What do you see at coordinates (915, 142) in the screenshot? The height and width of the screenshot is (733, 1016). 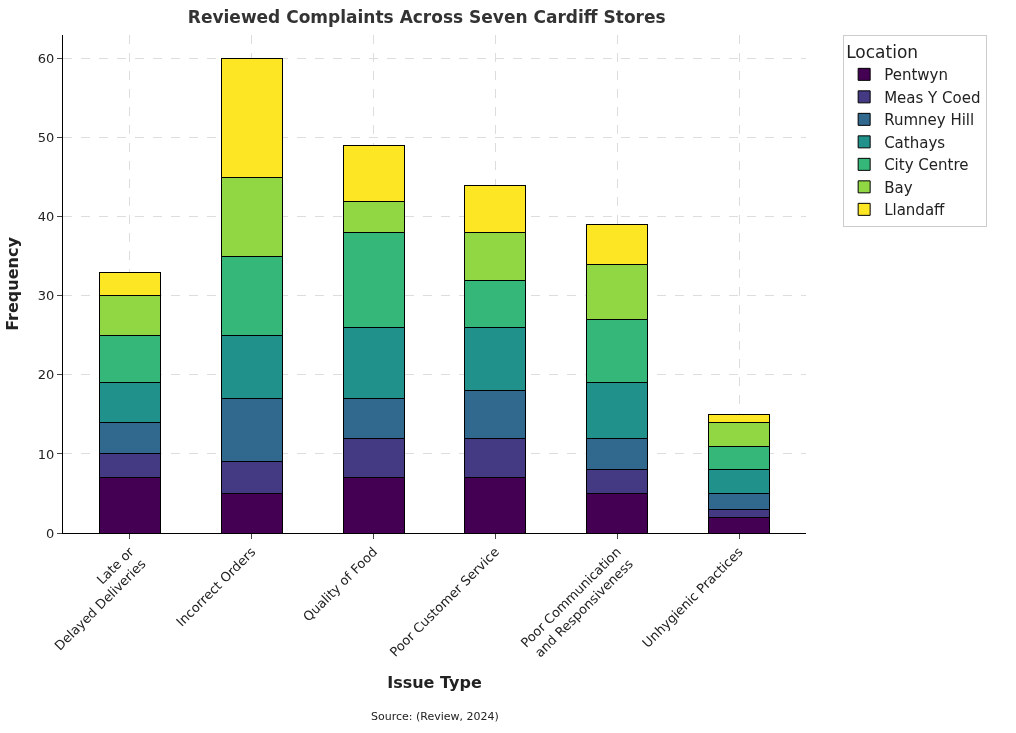 I see `legend-label: Cathays` at bounding box center [915, 142].